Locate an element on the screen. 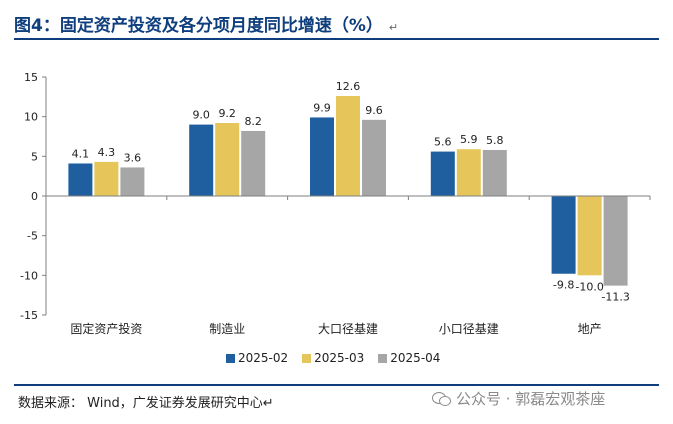 This screenshot has width=673, height=424. data-label: 9.2 is located at coordinates (227, 113).